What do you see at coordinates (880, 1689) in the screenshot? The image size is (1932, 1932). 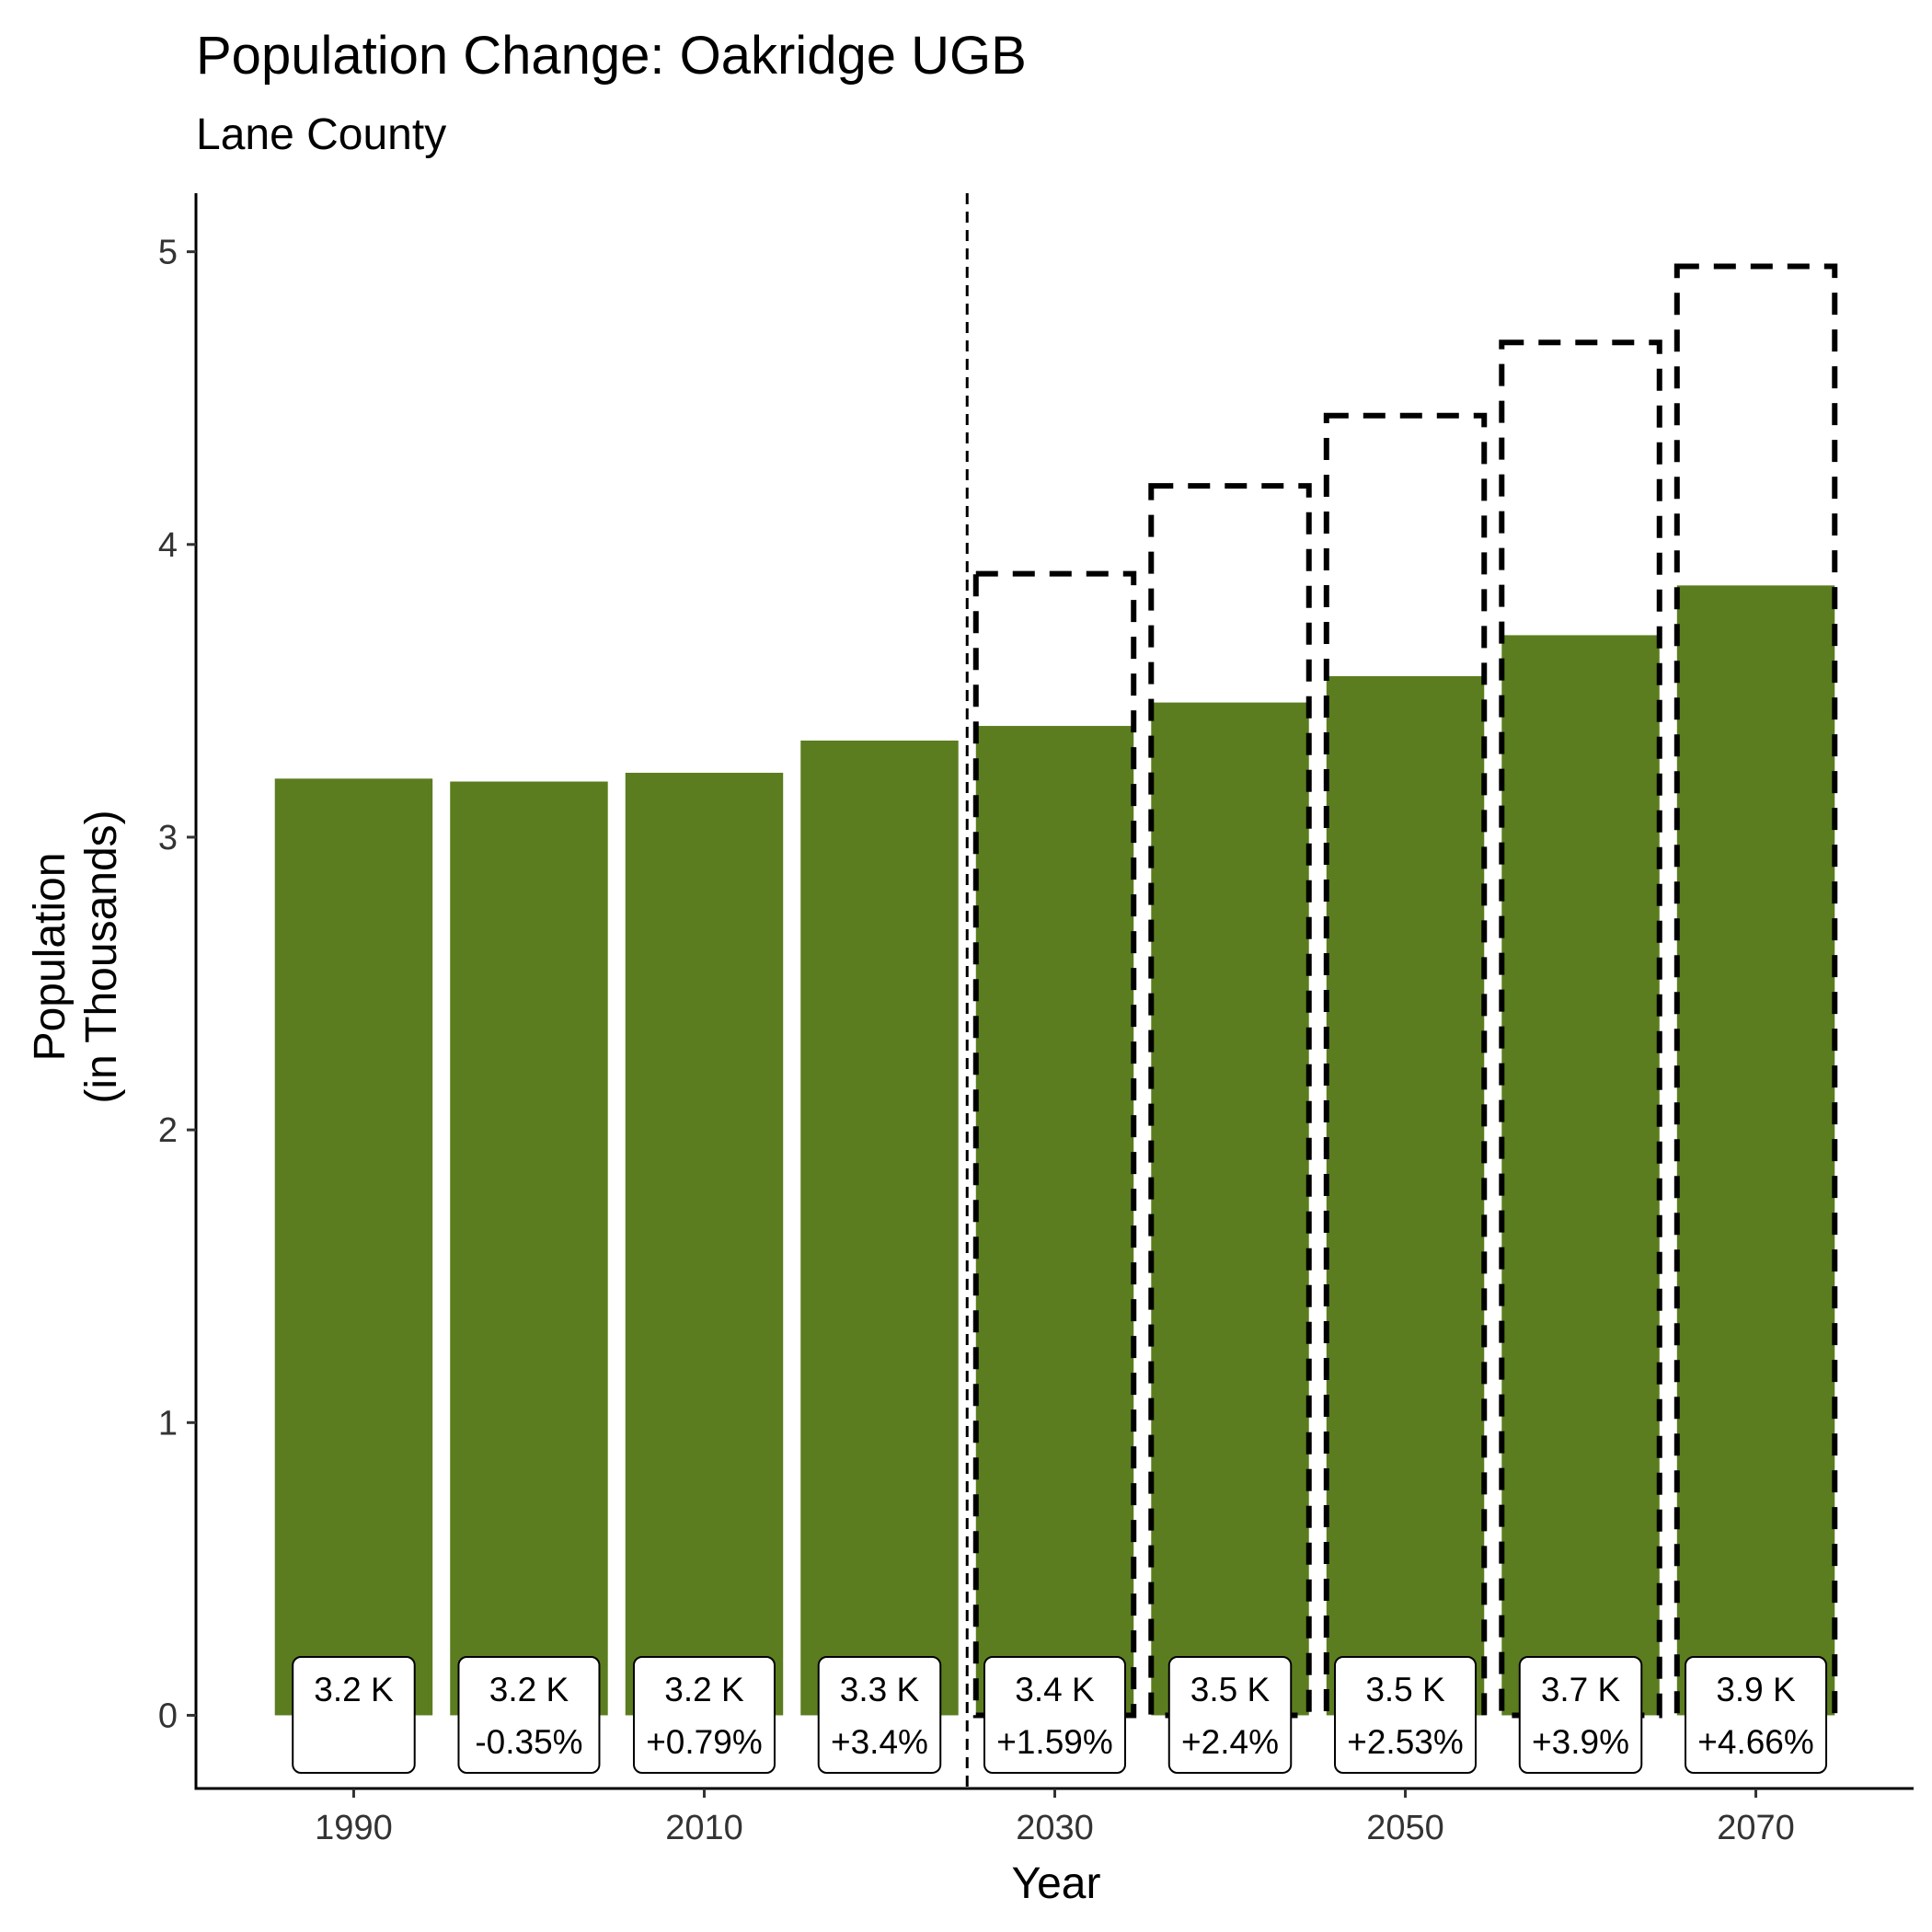 I see `data-label-value: 3.3 K` at bounding box center [880, 1689].